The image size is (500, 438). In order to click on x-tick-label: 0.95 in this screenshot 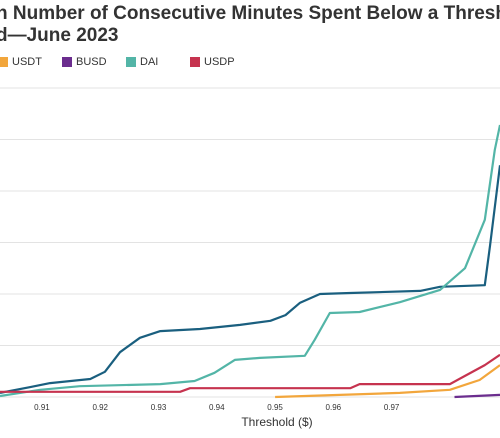, I will do `click(275, 407)`.